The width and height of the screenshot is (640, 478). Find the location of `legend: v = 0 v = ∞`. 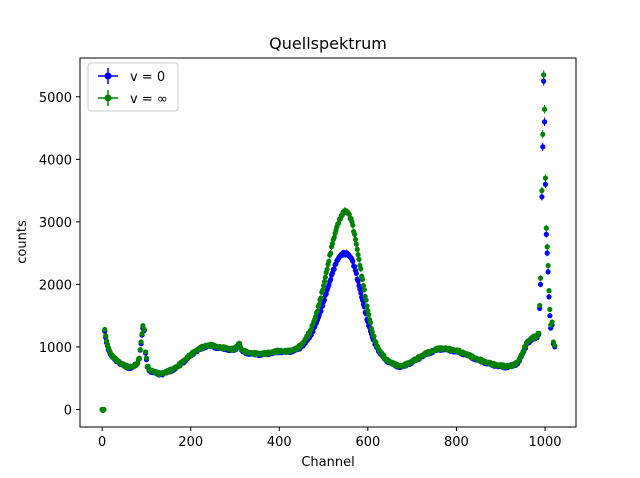

legend: v = 0 v = ∞ is located at coordinates (133, 87).